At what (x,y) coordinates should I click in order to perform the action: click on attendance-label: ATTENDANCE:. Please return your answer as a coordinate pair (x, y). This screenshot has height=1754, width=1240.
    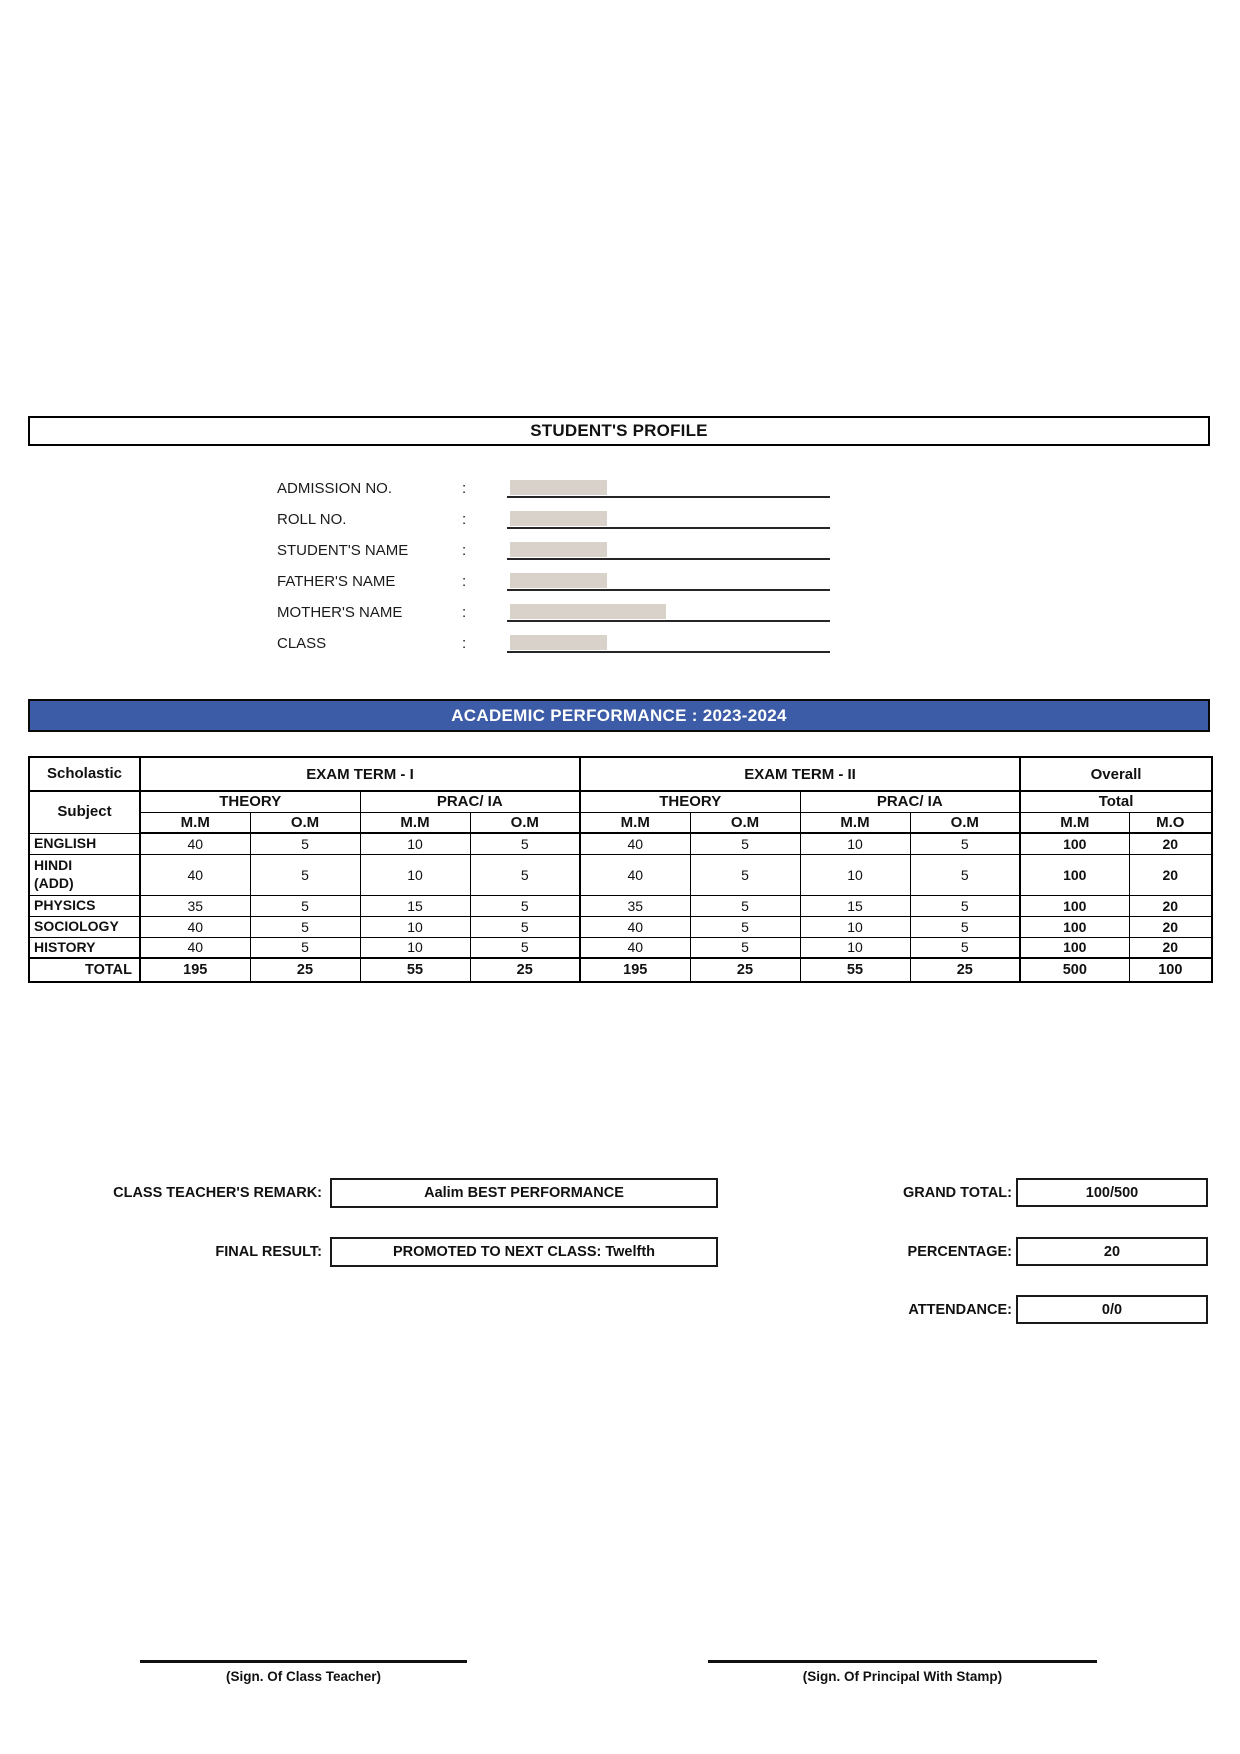
    Looking at the image, I should click on (960, 1310).